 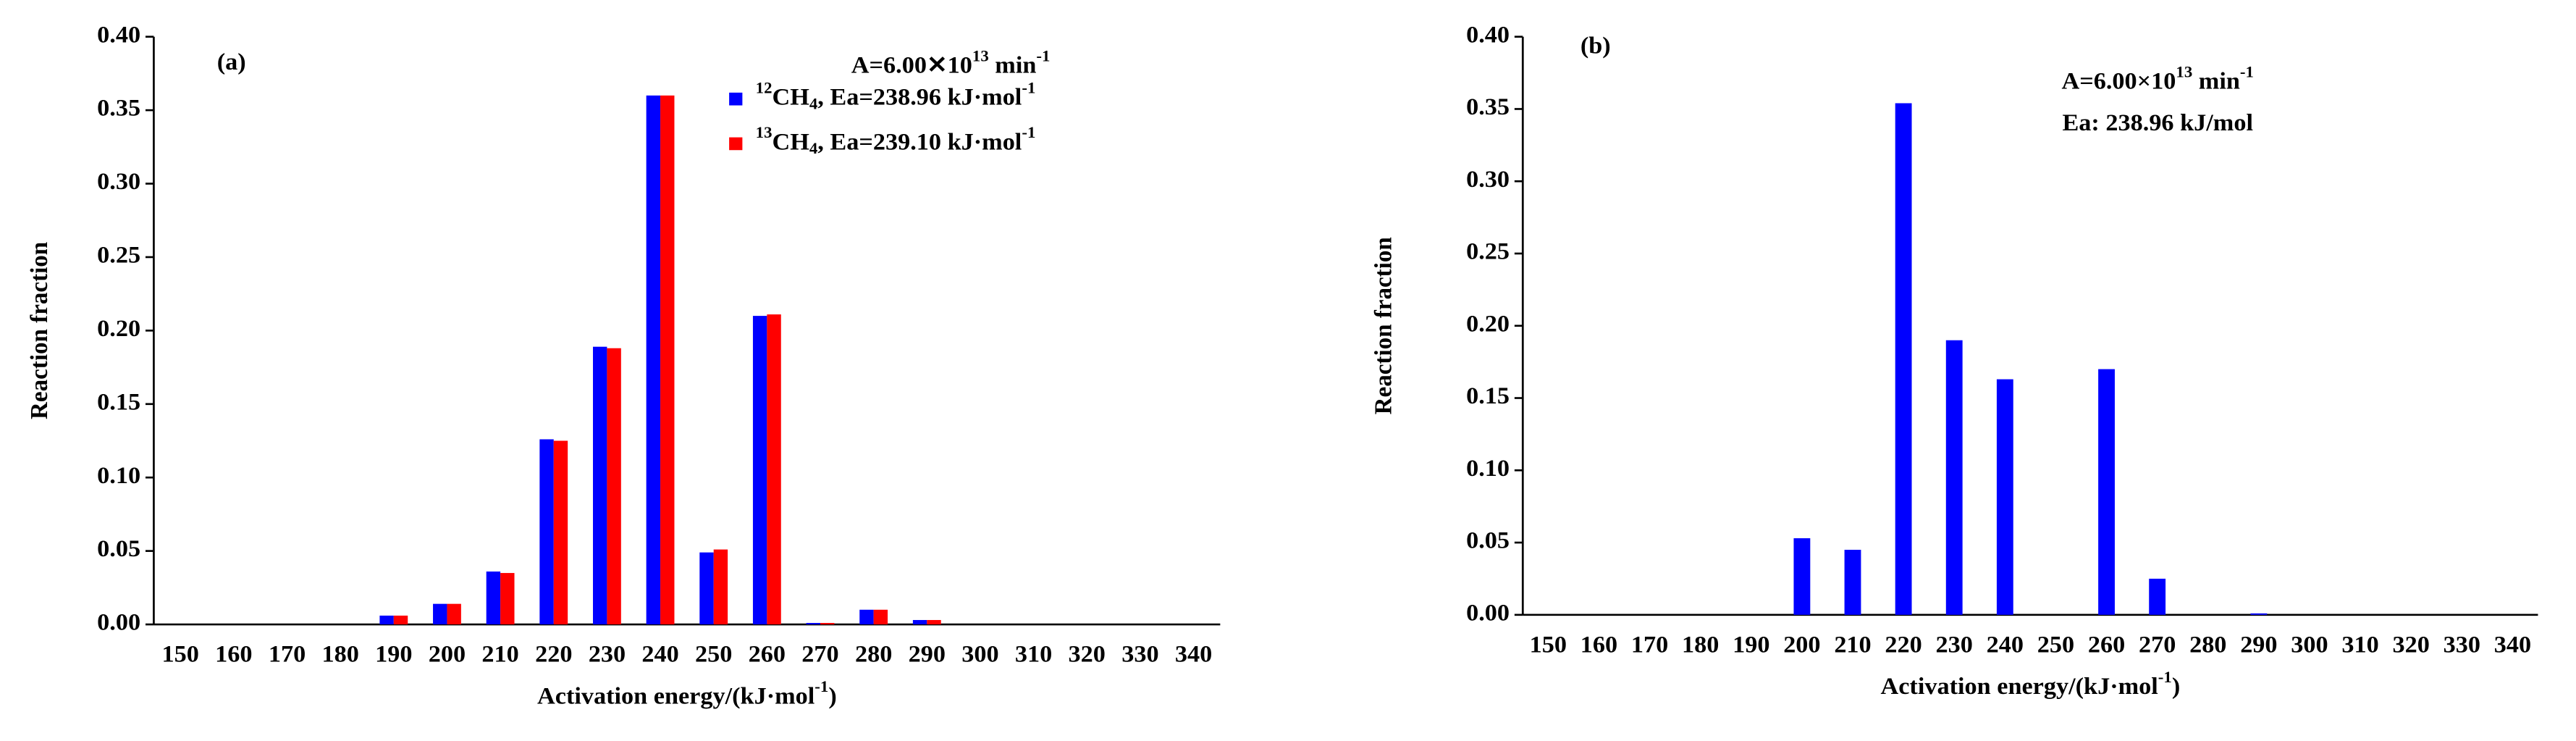 I want to click on text-part: min, so click(x=2216, y=81).